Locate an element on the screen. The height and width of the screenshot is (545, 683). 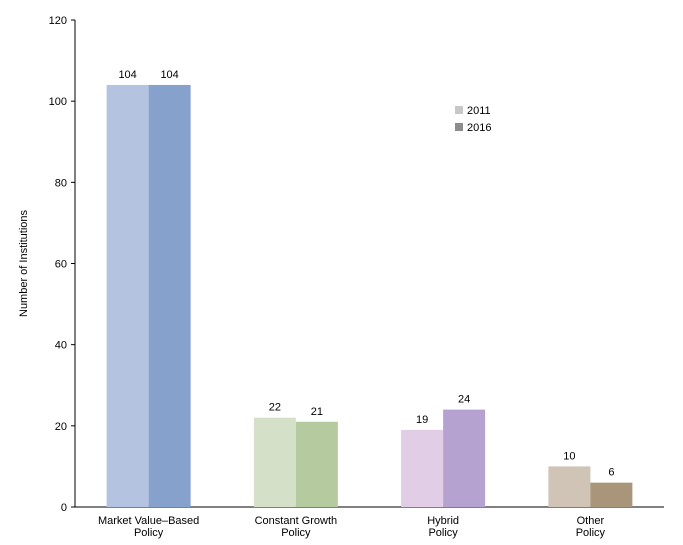
data-label: 19 is located at coordinates (422, 420).